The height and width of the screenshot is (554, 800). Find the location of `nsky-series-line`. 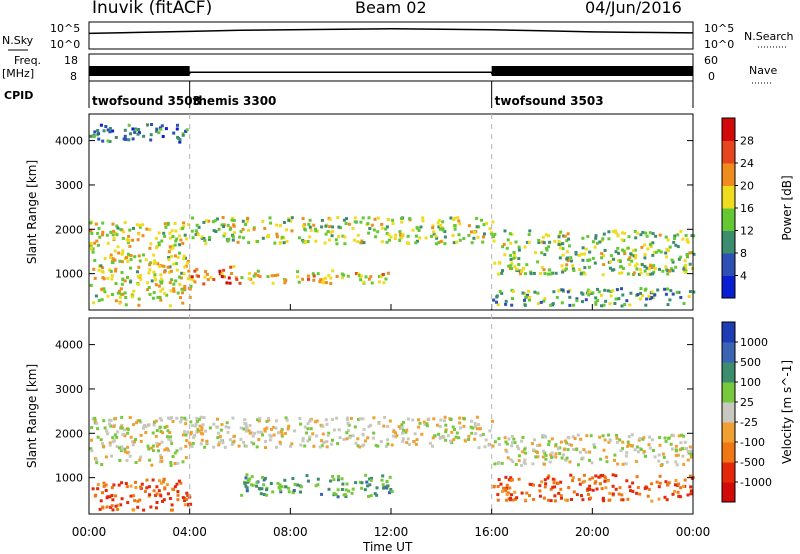

nsky-series-line is located at coordinates (391, 31).